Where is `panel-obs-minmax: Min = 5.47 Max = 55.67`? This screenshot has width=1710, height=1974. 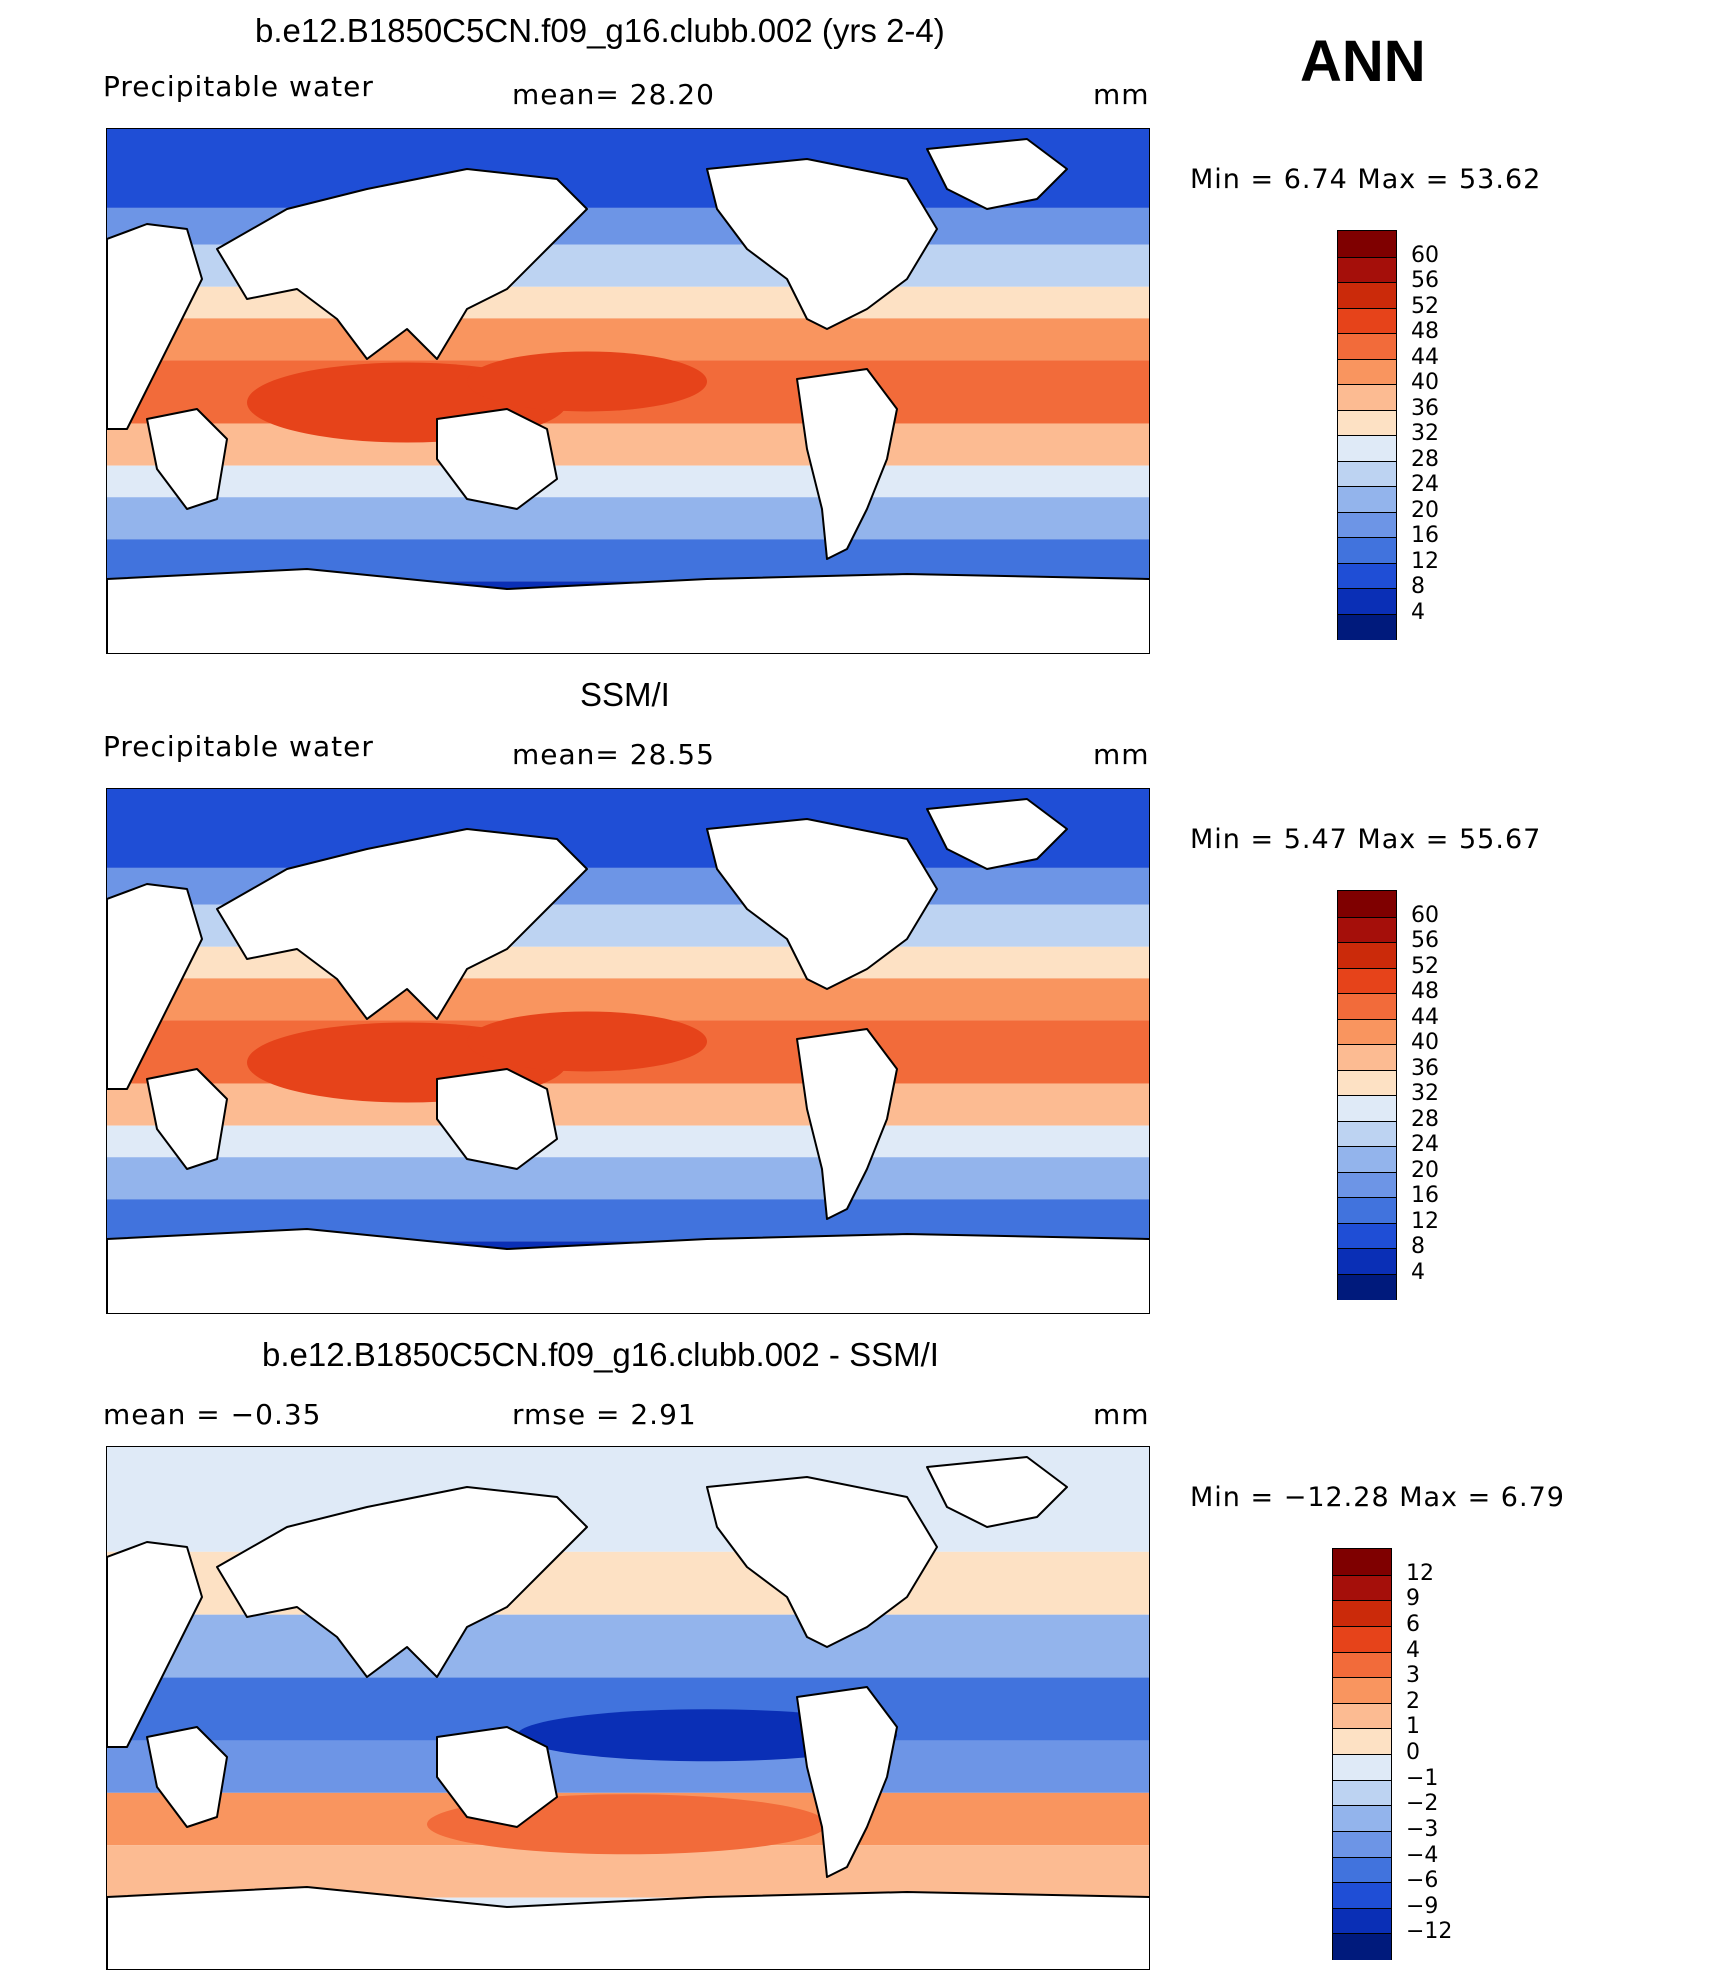 panel-obs-minmax: Min = 5.47 Max = 55.67 is located at coordinates (1366, 839).